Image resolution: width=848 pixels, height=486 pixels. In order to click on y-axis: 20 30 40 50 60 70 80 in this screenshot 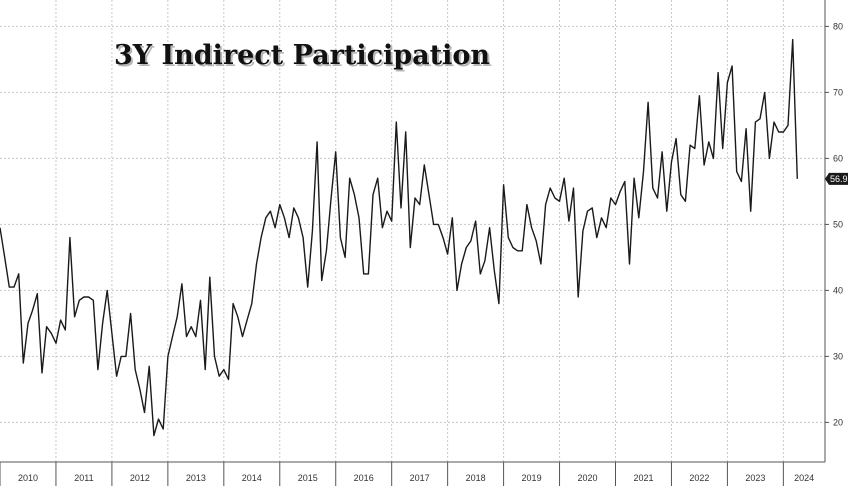, I will do `click(833, 231)`.